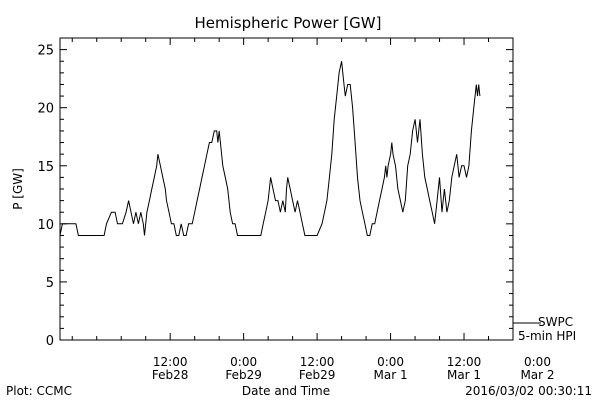 This screenshot has height=400, width=600. I want to click on y-axis-label: P [GW], so click(18, 189).